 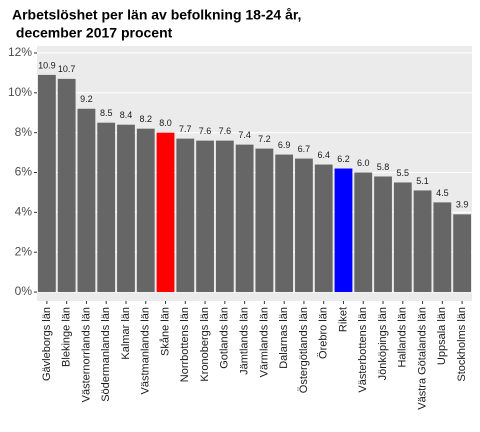 What do you see at coordinates (146, 350) in the screenshot?
I see `x-tick-label: Västmanlands län` at bounding box center [146, 350].